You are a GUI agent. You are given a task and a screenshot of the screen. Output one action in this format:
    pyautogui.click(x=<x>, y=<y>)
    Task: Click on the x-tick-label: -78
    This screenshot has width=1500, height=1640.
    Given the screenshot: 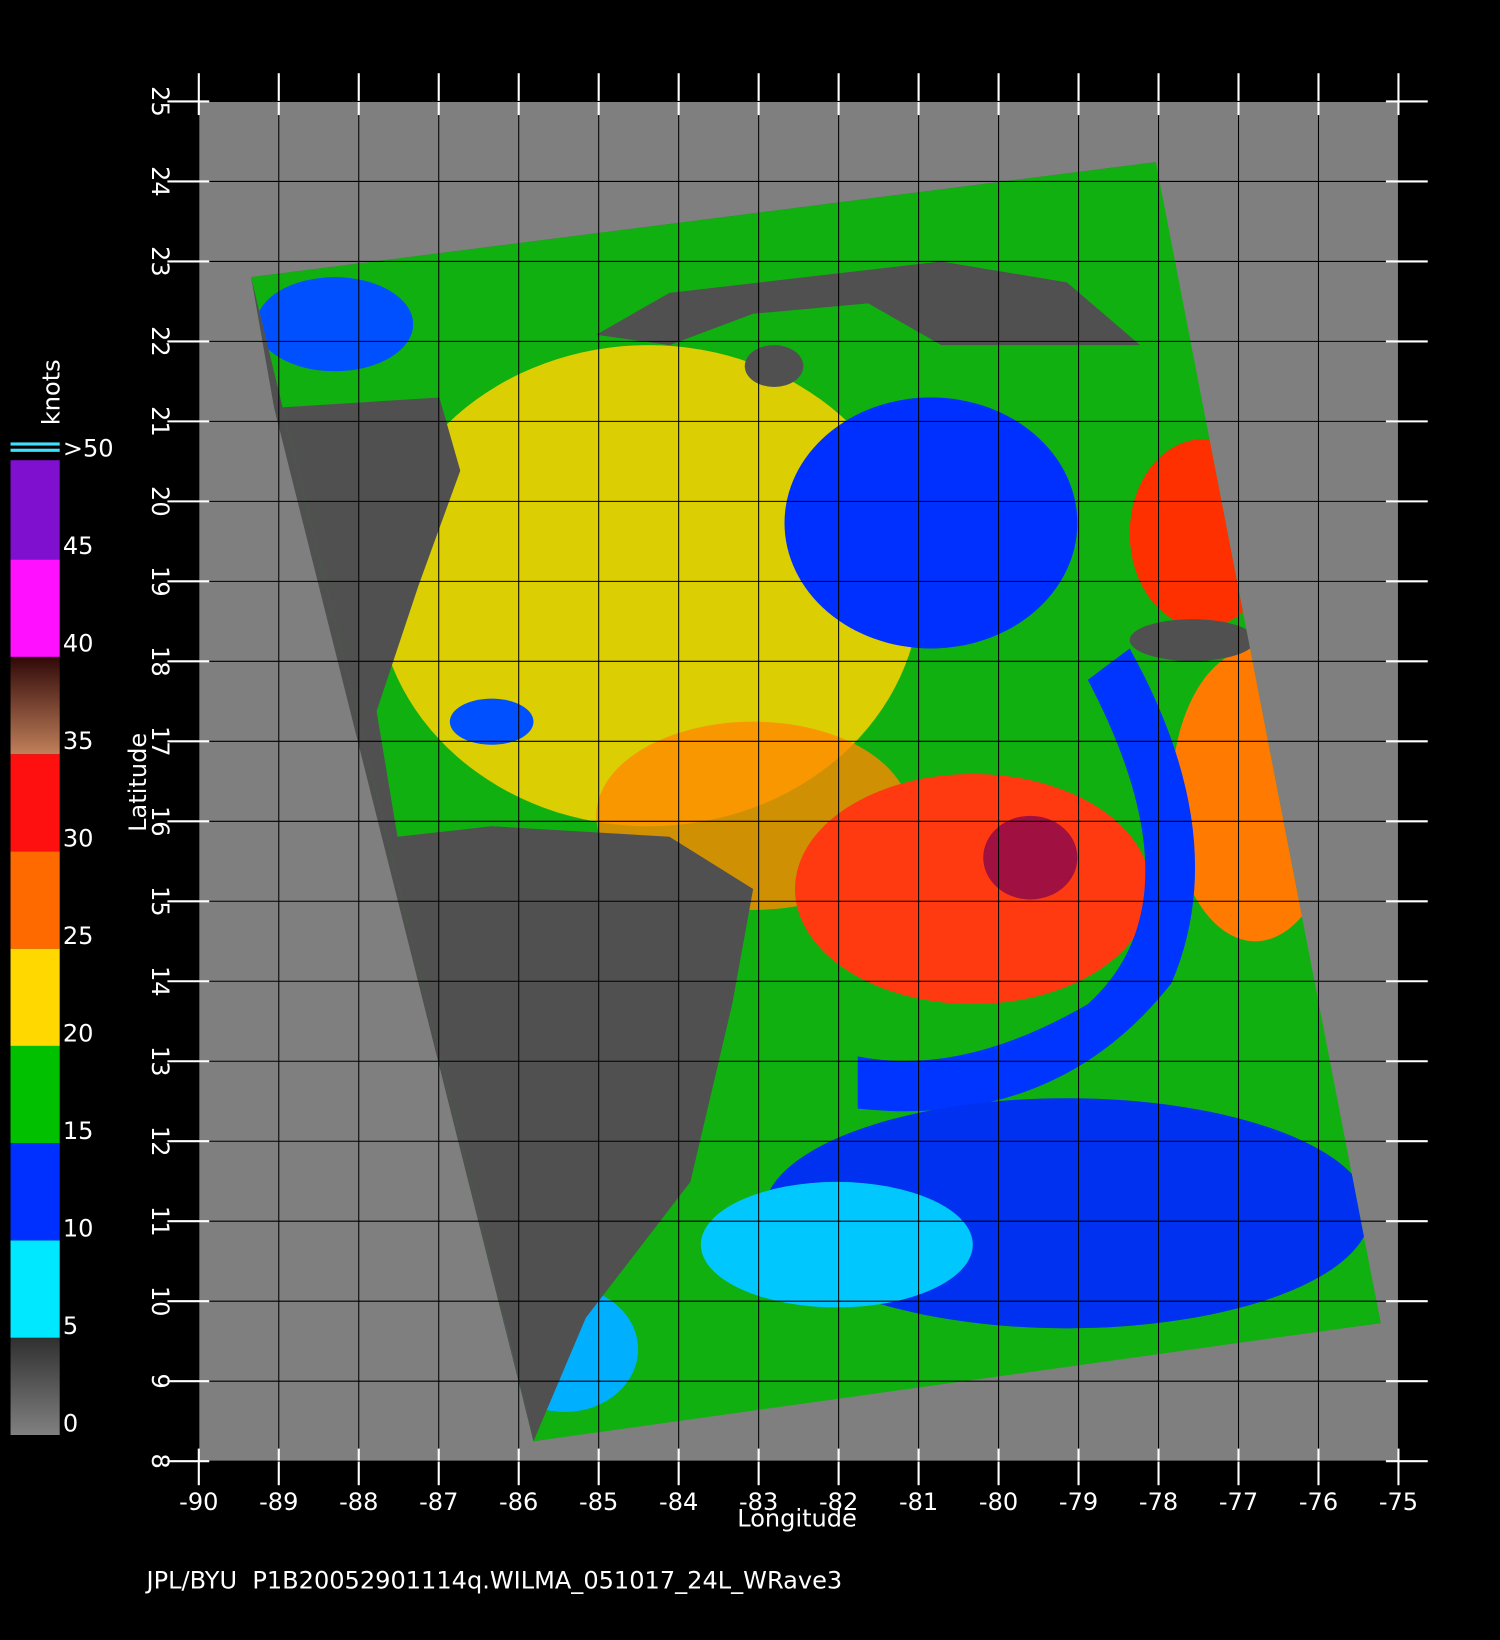 What is the action you would take?
    pyautogui.click(x=1158, y=1502)
    